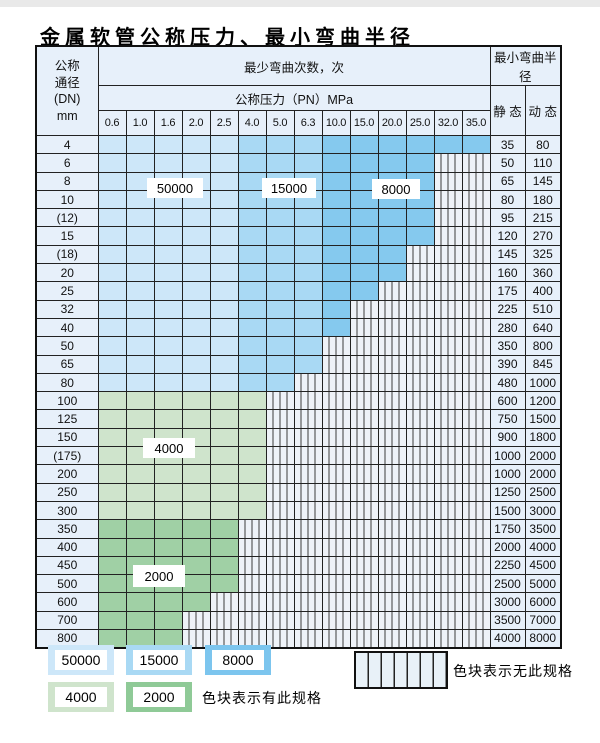 The height and width of the screenshot is (743, 600). I want to click on dynamic-radius-cell: 215, so click(543, 218).